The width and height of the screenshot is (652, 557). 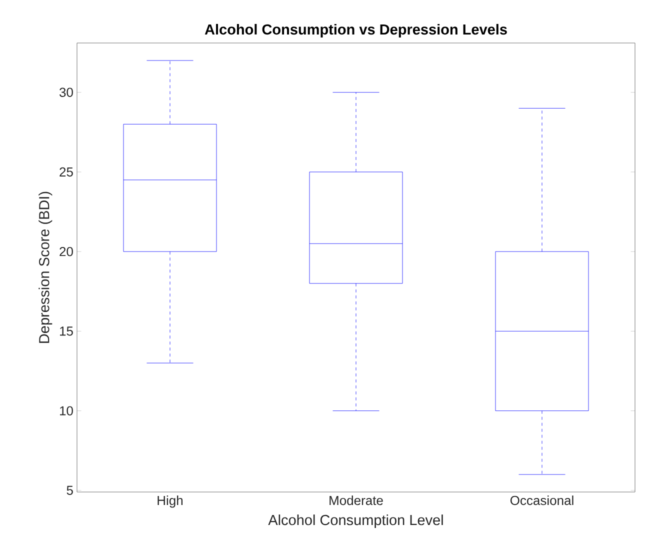 I want to click on chart-title: Alcohol Consumption vs Depression Levels, so click(x=355, y=31).